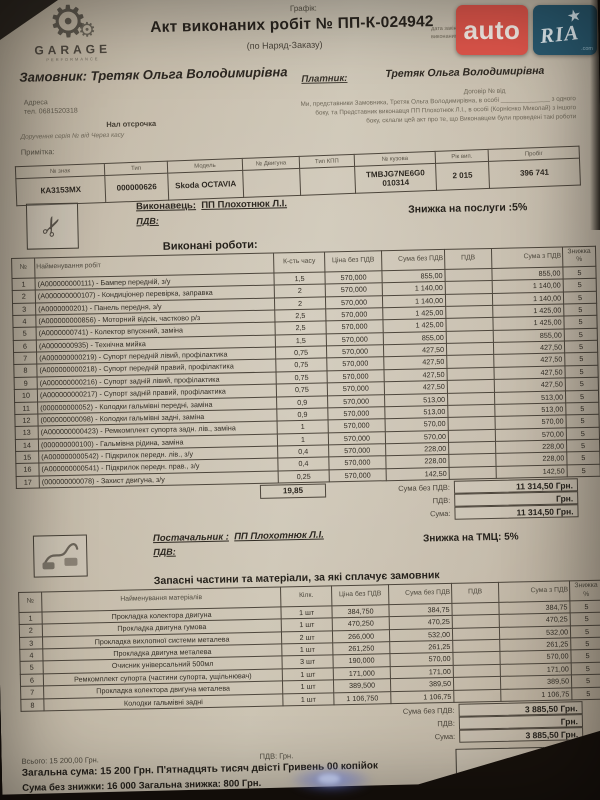 Image resolution: width=600 pixels, height=800 pixels. What do you see at coordinates (25, 358) in the screenshot?
I see `work-row-num: 7` at bounding box center [25, 358].